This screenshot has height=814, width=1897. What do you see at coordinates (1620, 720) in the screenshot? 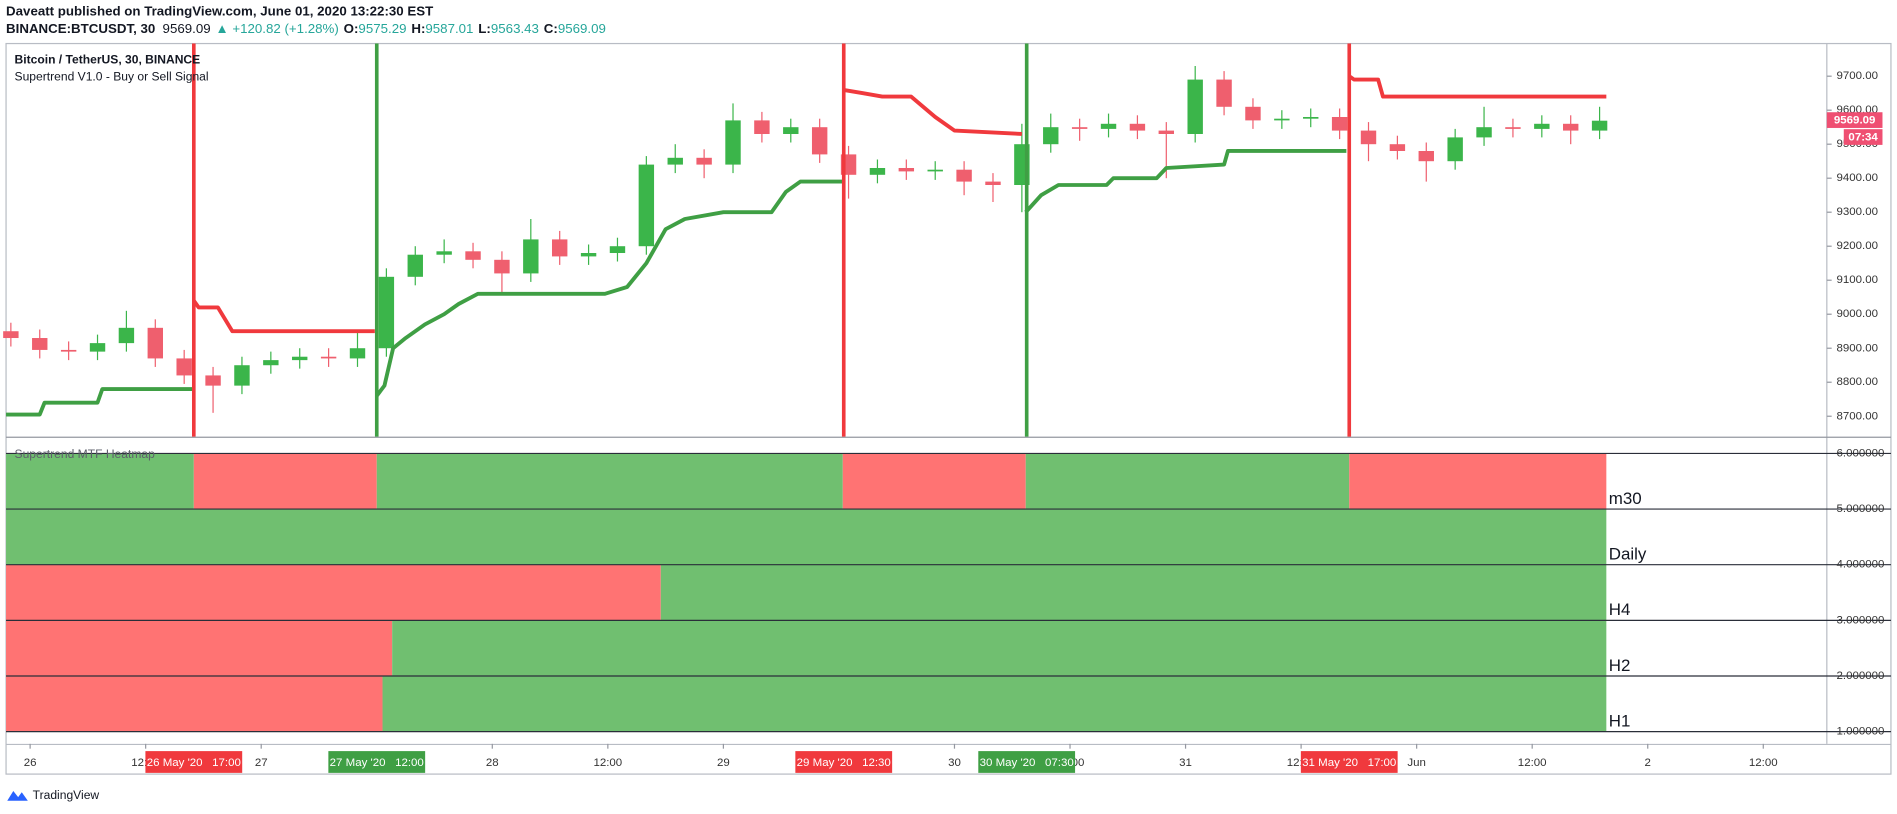
I see `row-label: H1` at bounding box center [1620, 720].